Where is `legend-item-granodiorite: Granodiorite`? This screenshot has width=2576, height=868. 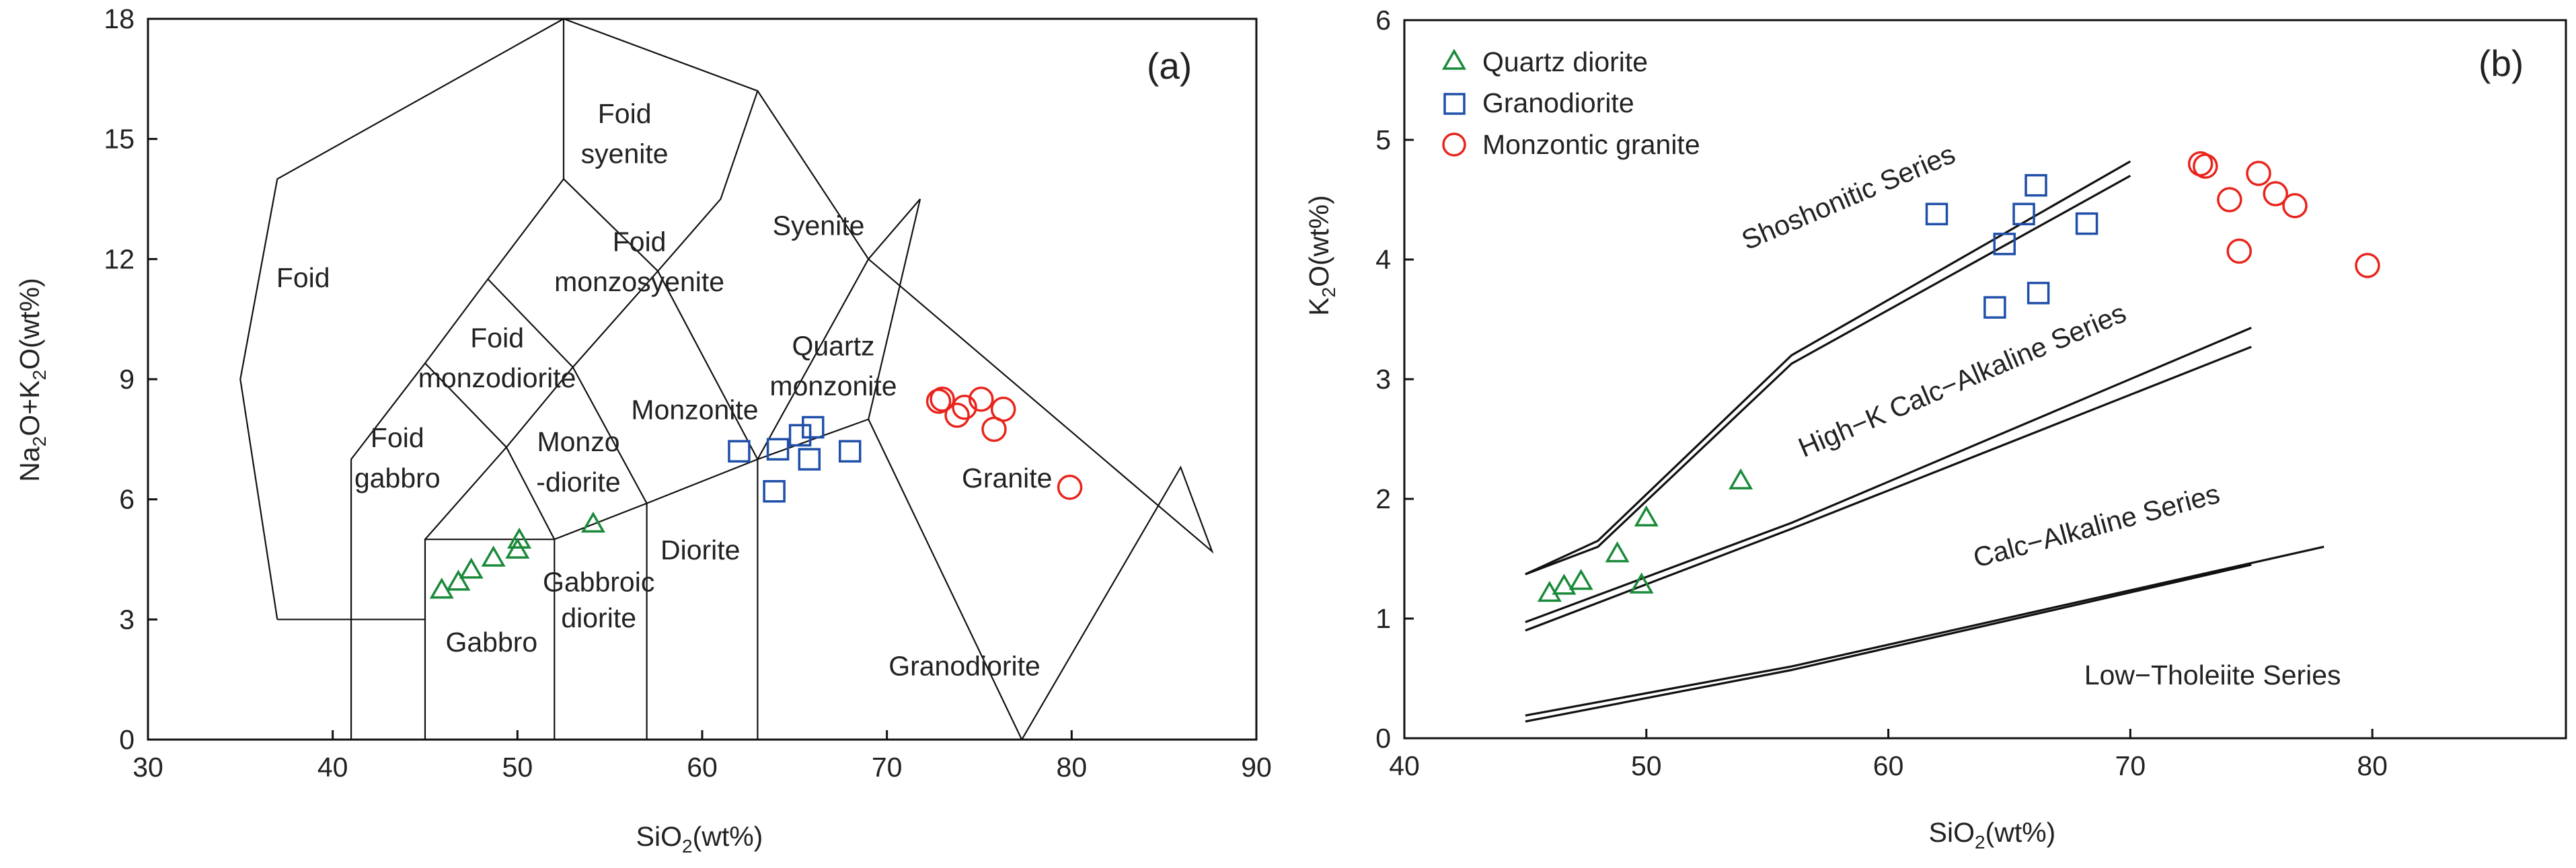 legend-item-granodiorite: Granodiorite is located at coordinates (1538, 102).